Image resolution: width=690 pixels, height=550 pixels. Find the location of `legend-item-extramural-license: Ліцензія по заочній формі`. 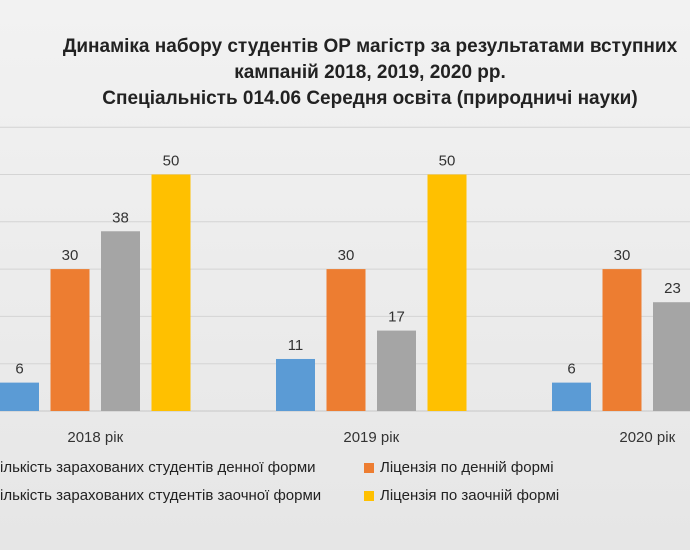

legend-item-extramural-license: Ліцензія по заочній формі is located at coordinates (461, 495).